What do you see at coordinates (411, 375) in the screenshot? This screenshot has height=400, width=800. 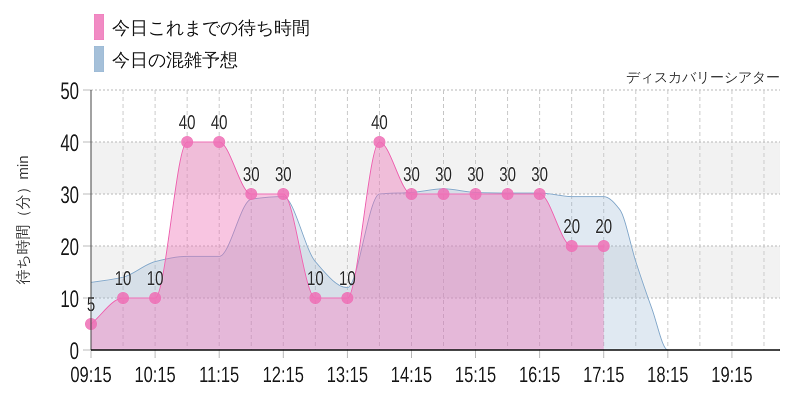 I see `x-tick-label: 14:15` at bounding box center [411, 375].